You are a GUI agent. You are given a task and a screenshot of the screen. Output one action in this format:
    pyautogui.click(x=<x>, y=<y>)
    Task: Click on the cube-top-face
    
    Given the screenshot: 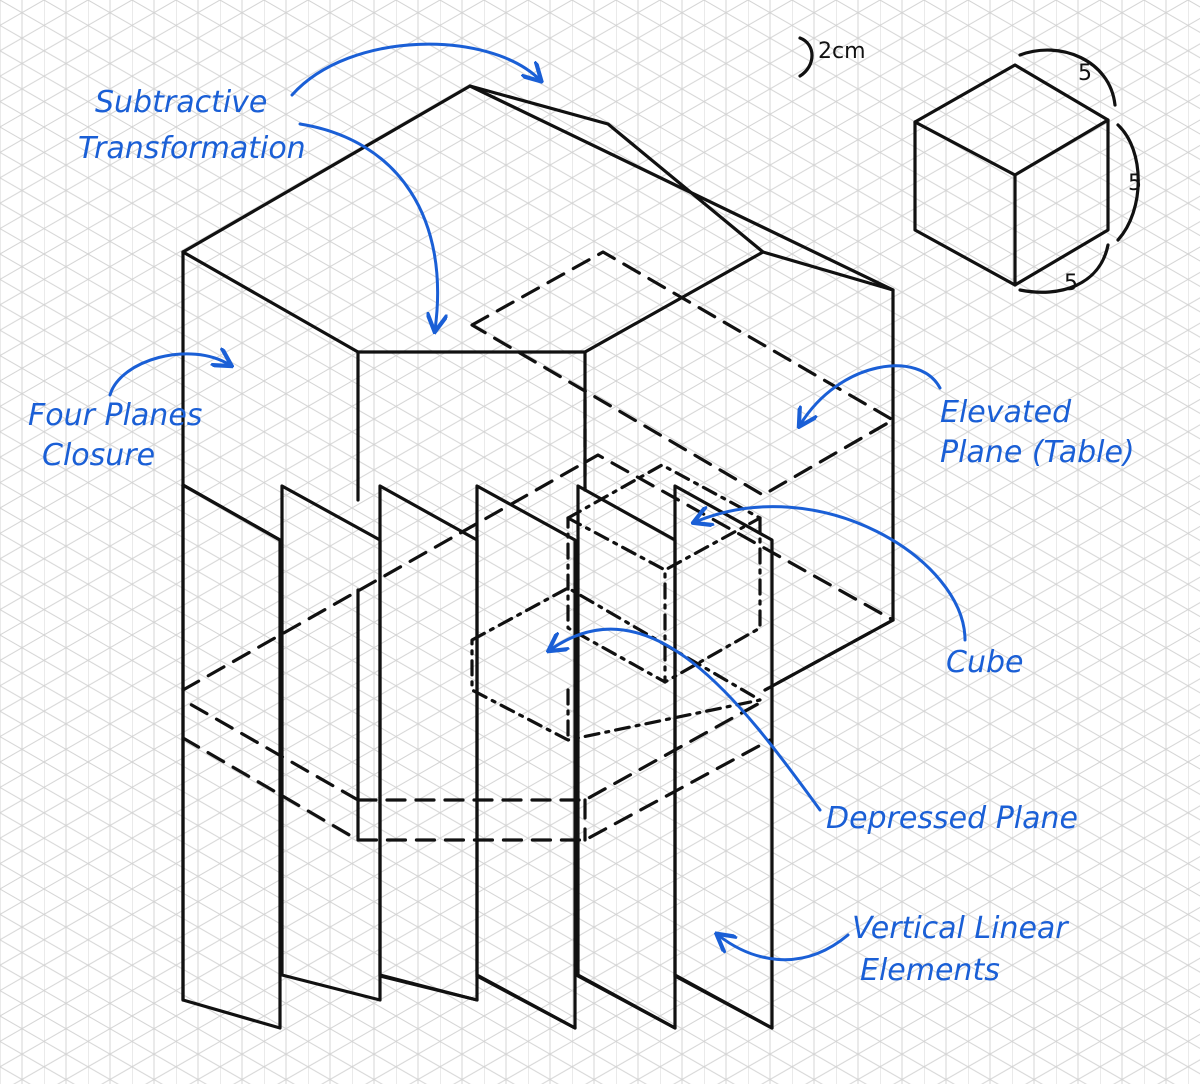 What is the action you would take?
    pyautogui.click(x=664, y=517)
    